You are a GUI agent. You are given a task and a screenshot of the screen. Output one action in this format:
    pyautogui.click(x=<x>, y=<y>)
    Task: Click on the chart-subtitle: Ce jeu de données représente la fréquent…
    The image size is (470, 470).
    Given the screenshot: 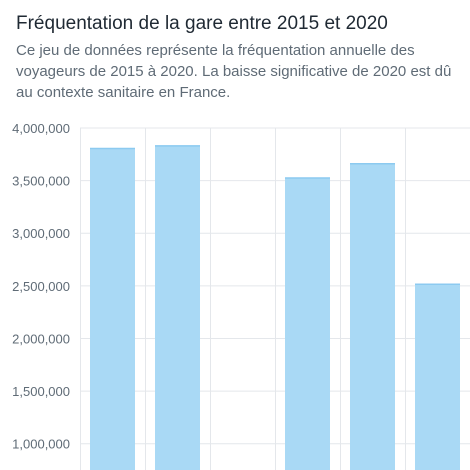 What is the action you would take?
    pyautogui.click(x=234, y=71)
    